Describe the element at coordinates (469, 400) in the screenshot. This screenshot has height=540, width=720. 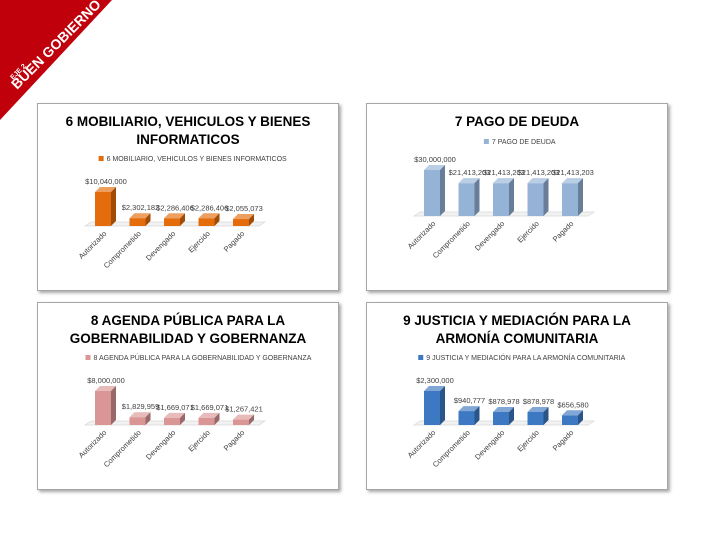
I see `data-label: $940,777` at that location.